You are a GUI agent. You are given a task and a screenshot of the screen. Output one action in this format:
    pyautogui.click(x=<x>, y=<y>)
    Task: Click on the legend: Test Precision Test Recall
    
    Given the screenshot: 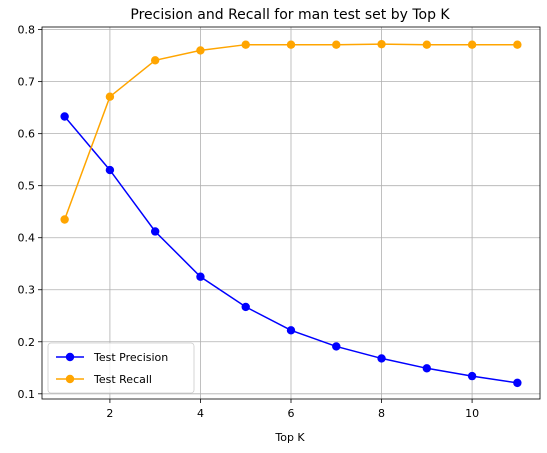 What is the action you would take?
    pyautogui.click(x=121, y=368)
    